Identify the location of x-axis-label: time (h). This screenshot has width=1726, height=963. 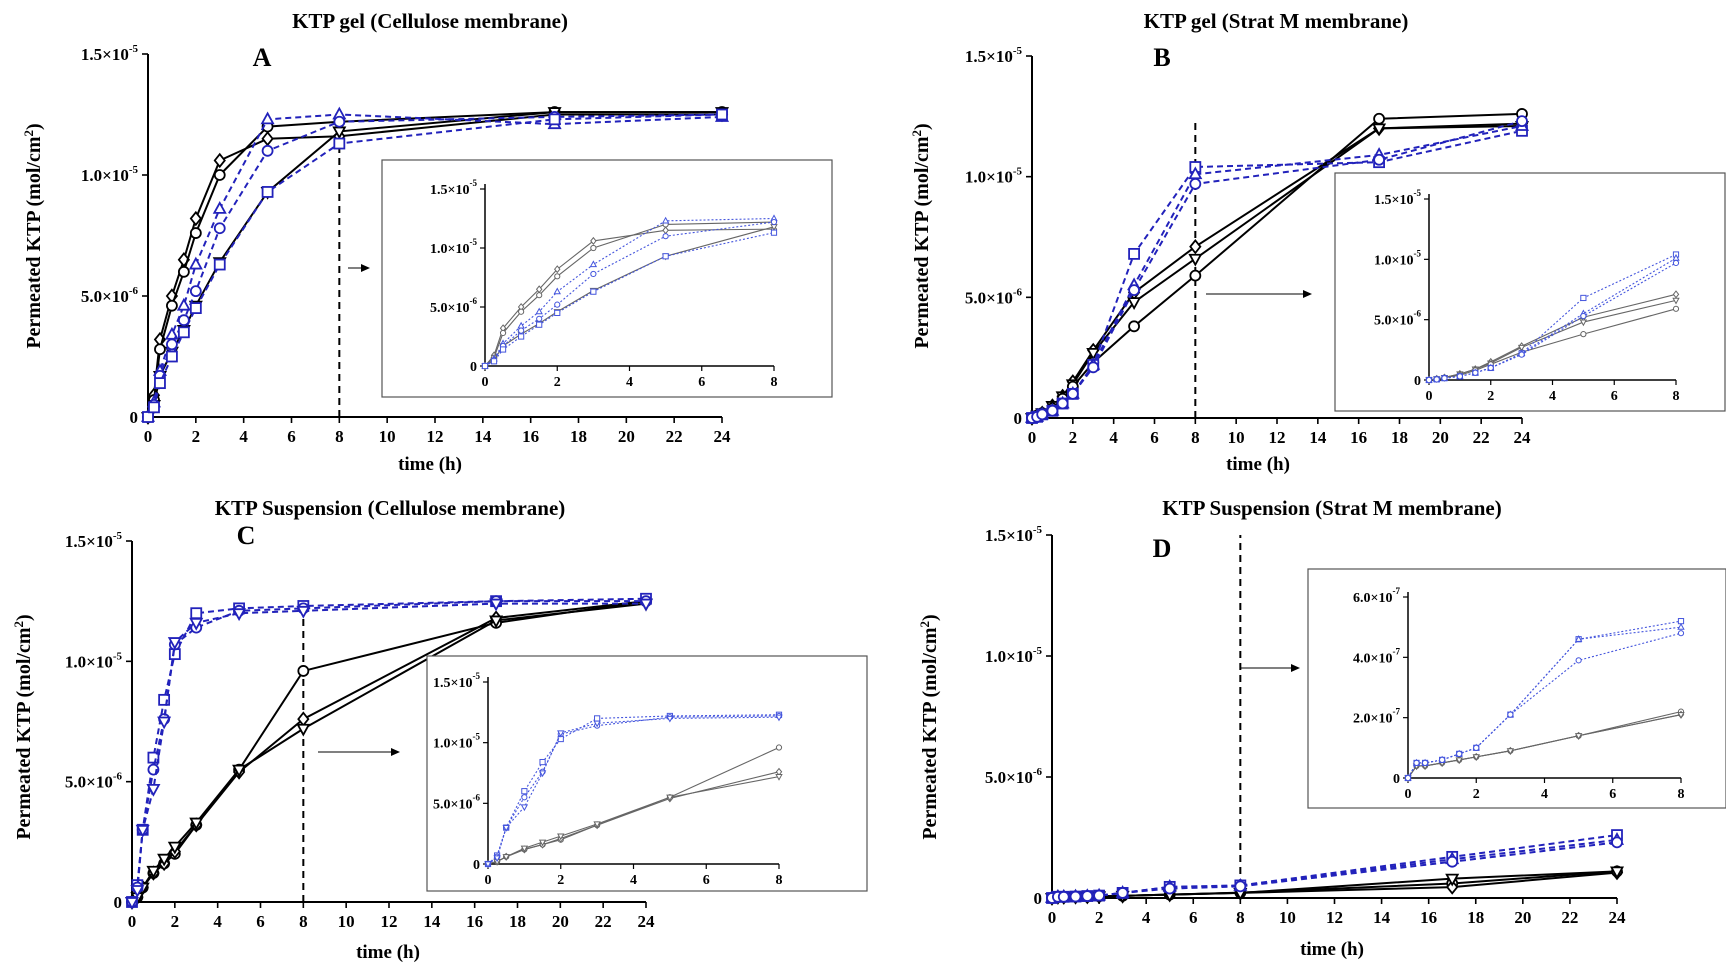
(388, 952).